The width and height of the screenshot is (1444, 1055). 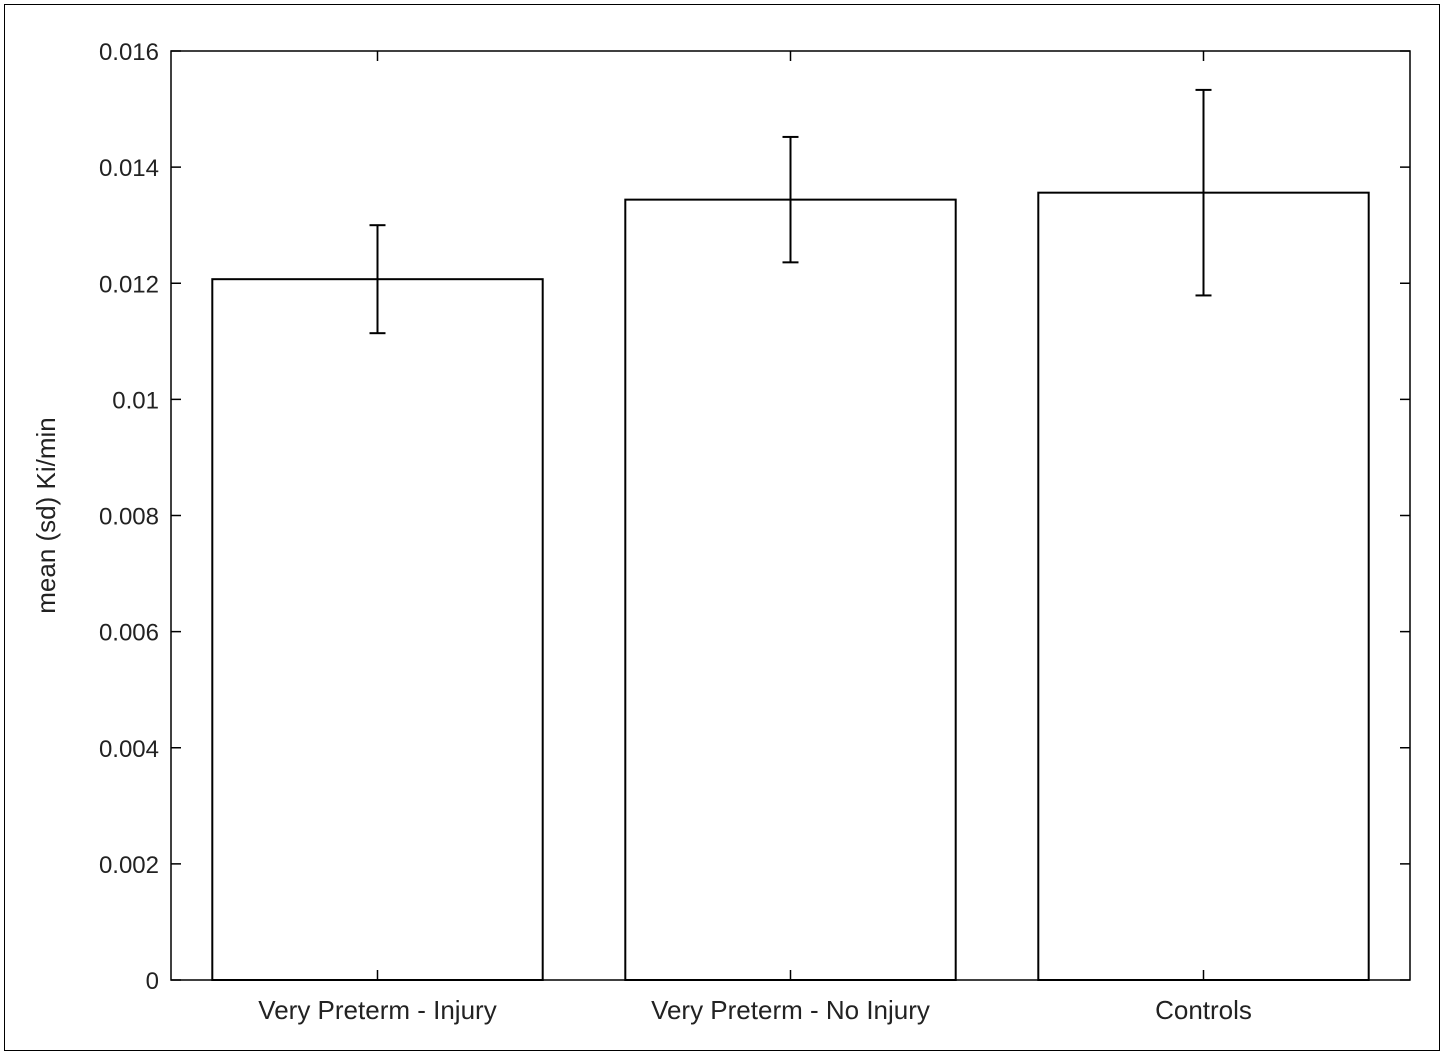 I want to click on y-tick-label-6: 0.012, so click(x=129, y=284).